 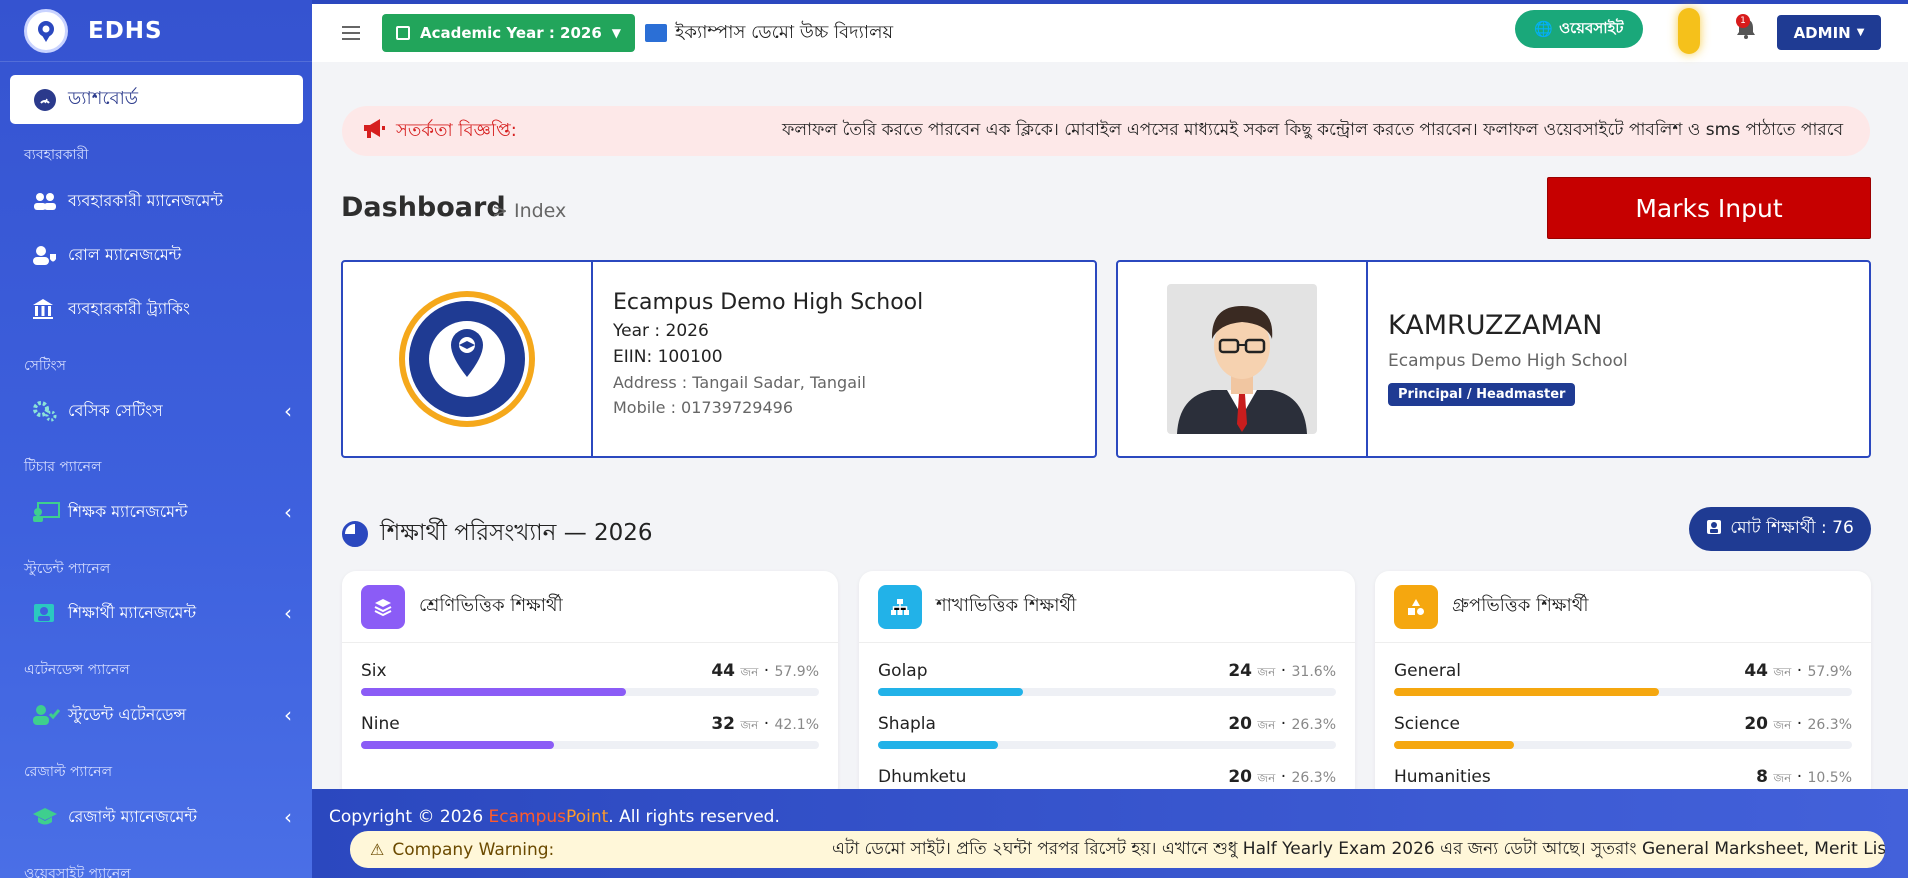 I want to click on sidebar-item-role-management: রোল ম্যানেজমেন্ট, so click(x=162, y=255).